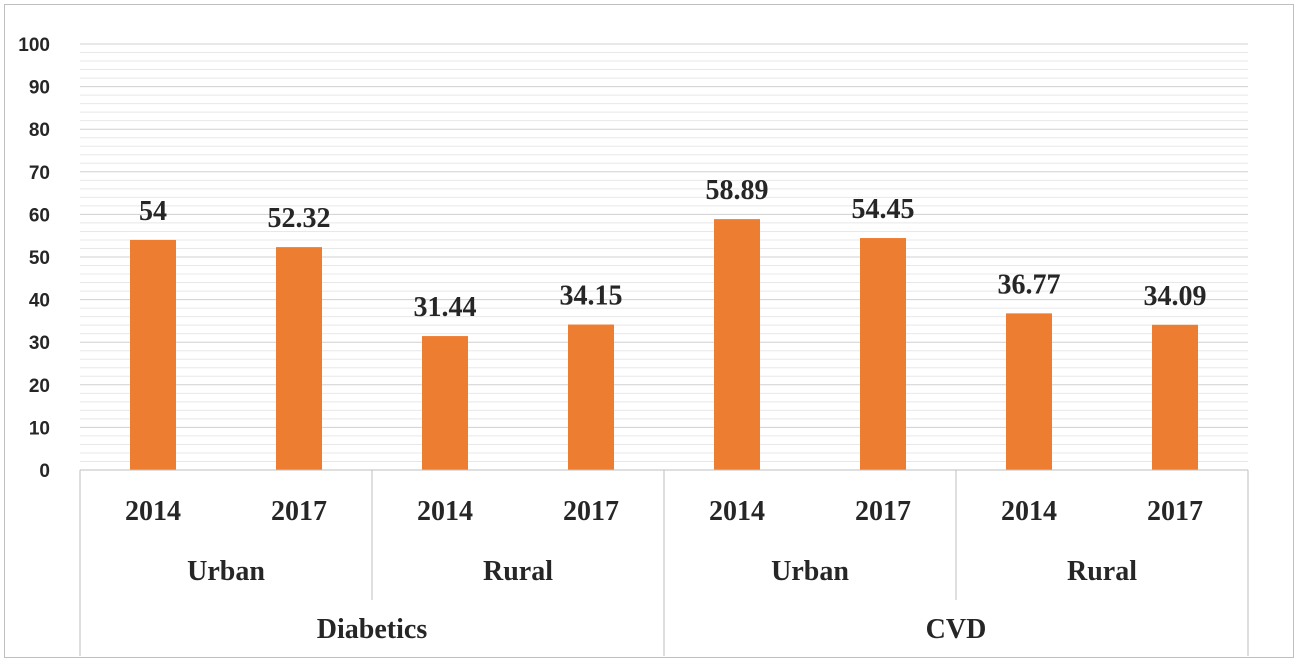 This screenshot has width=1299, height=663. Describe the element at coordinates (39, 215) in the screenshot. I see `y-tick-label: 60` at that location.